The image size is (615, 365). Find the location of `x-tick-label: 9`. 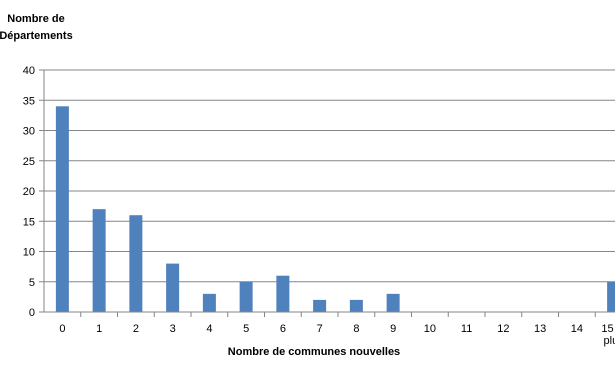

x-tick-label: 9 is located at coordinates (393, 329).